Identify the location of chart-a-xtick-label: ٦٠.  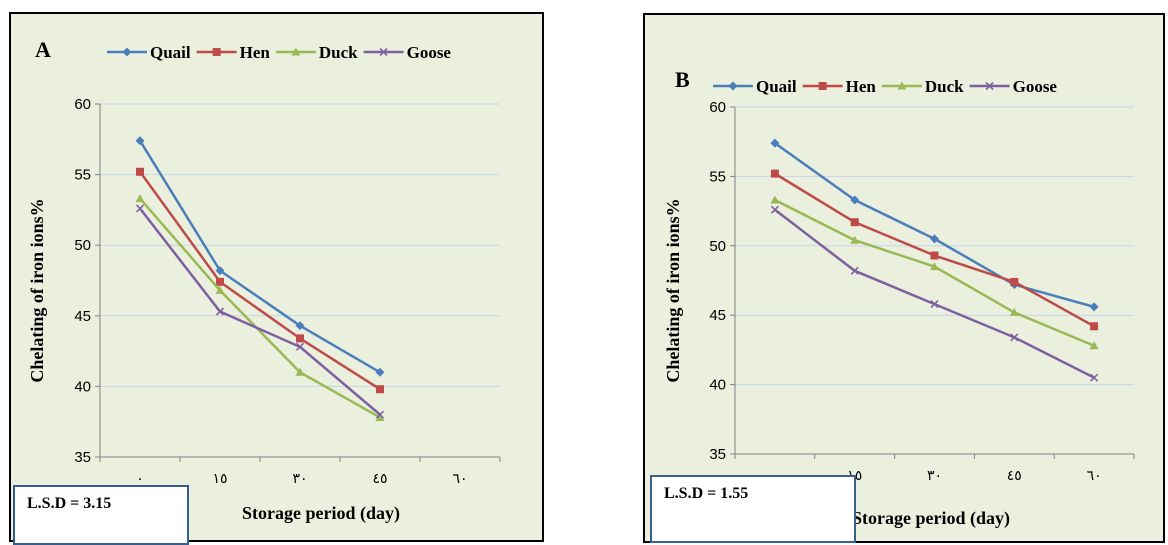
(459, 479).